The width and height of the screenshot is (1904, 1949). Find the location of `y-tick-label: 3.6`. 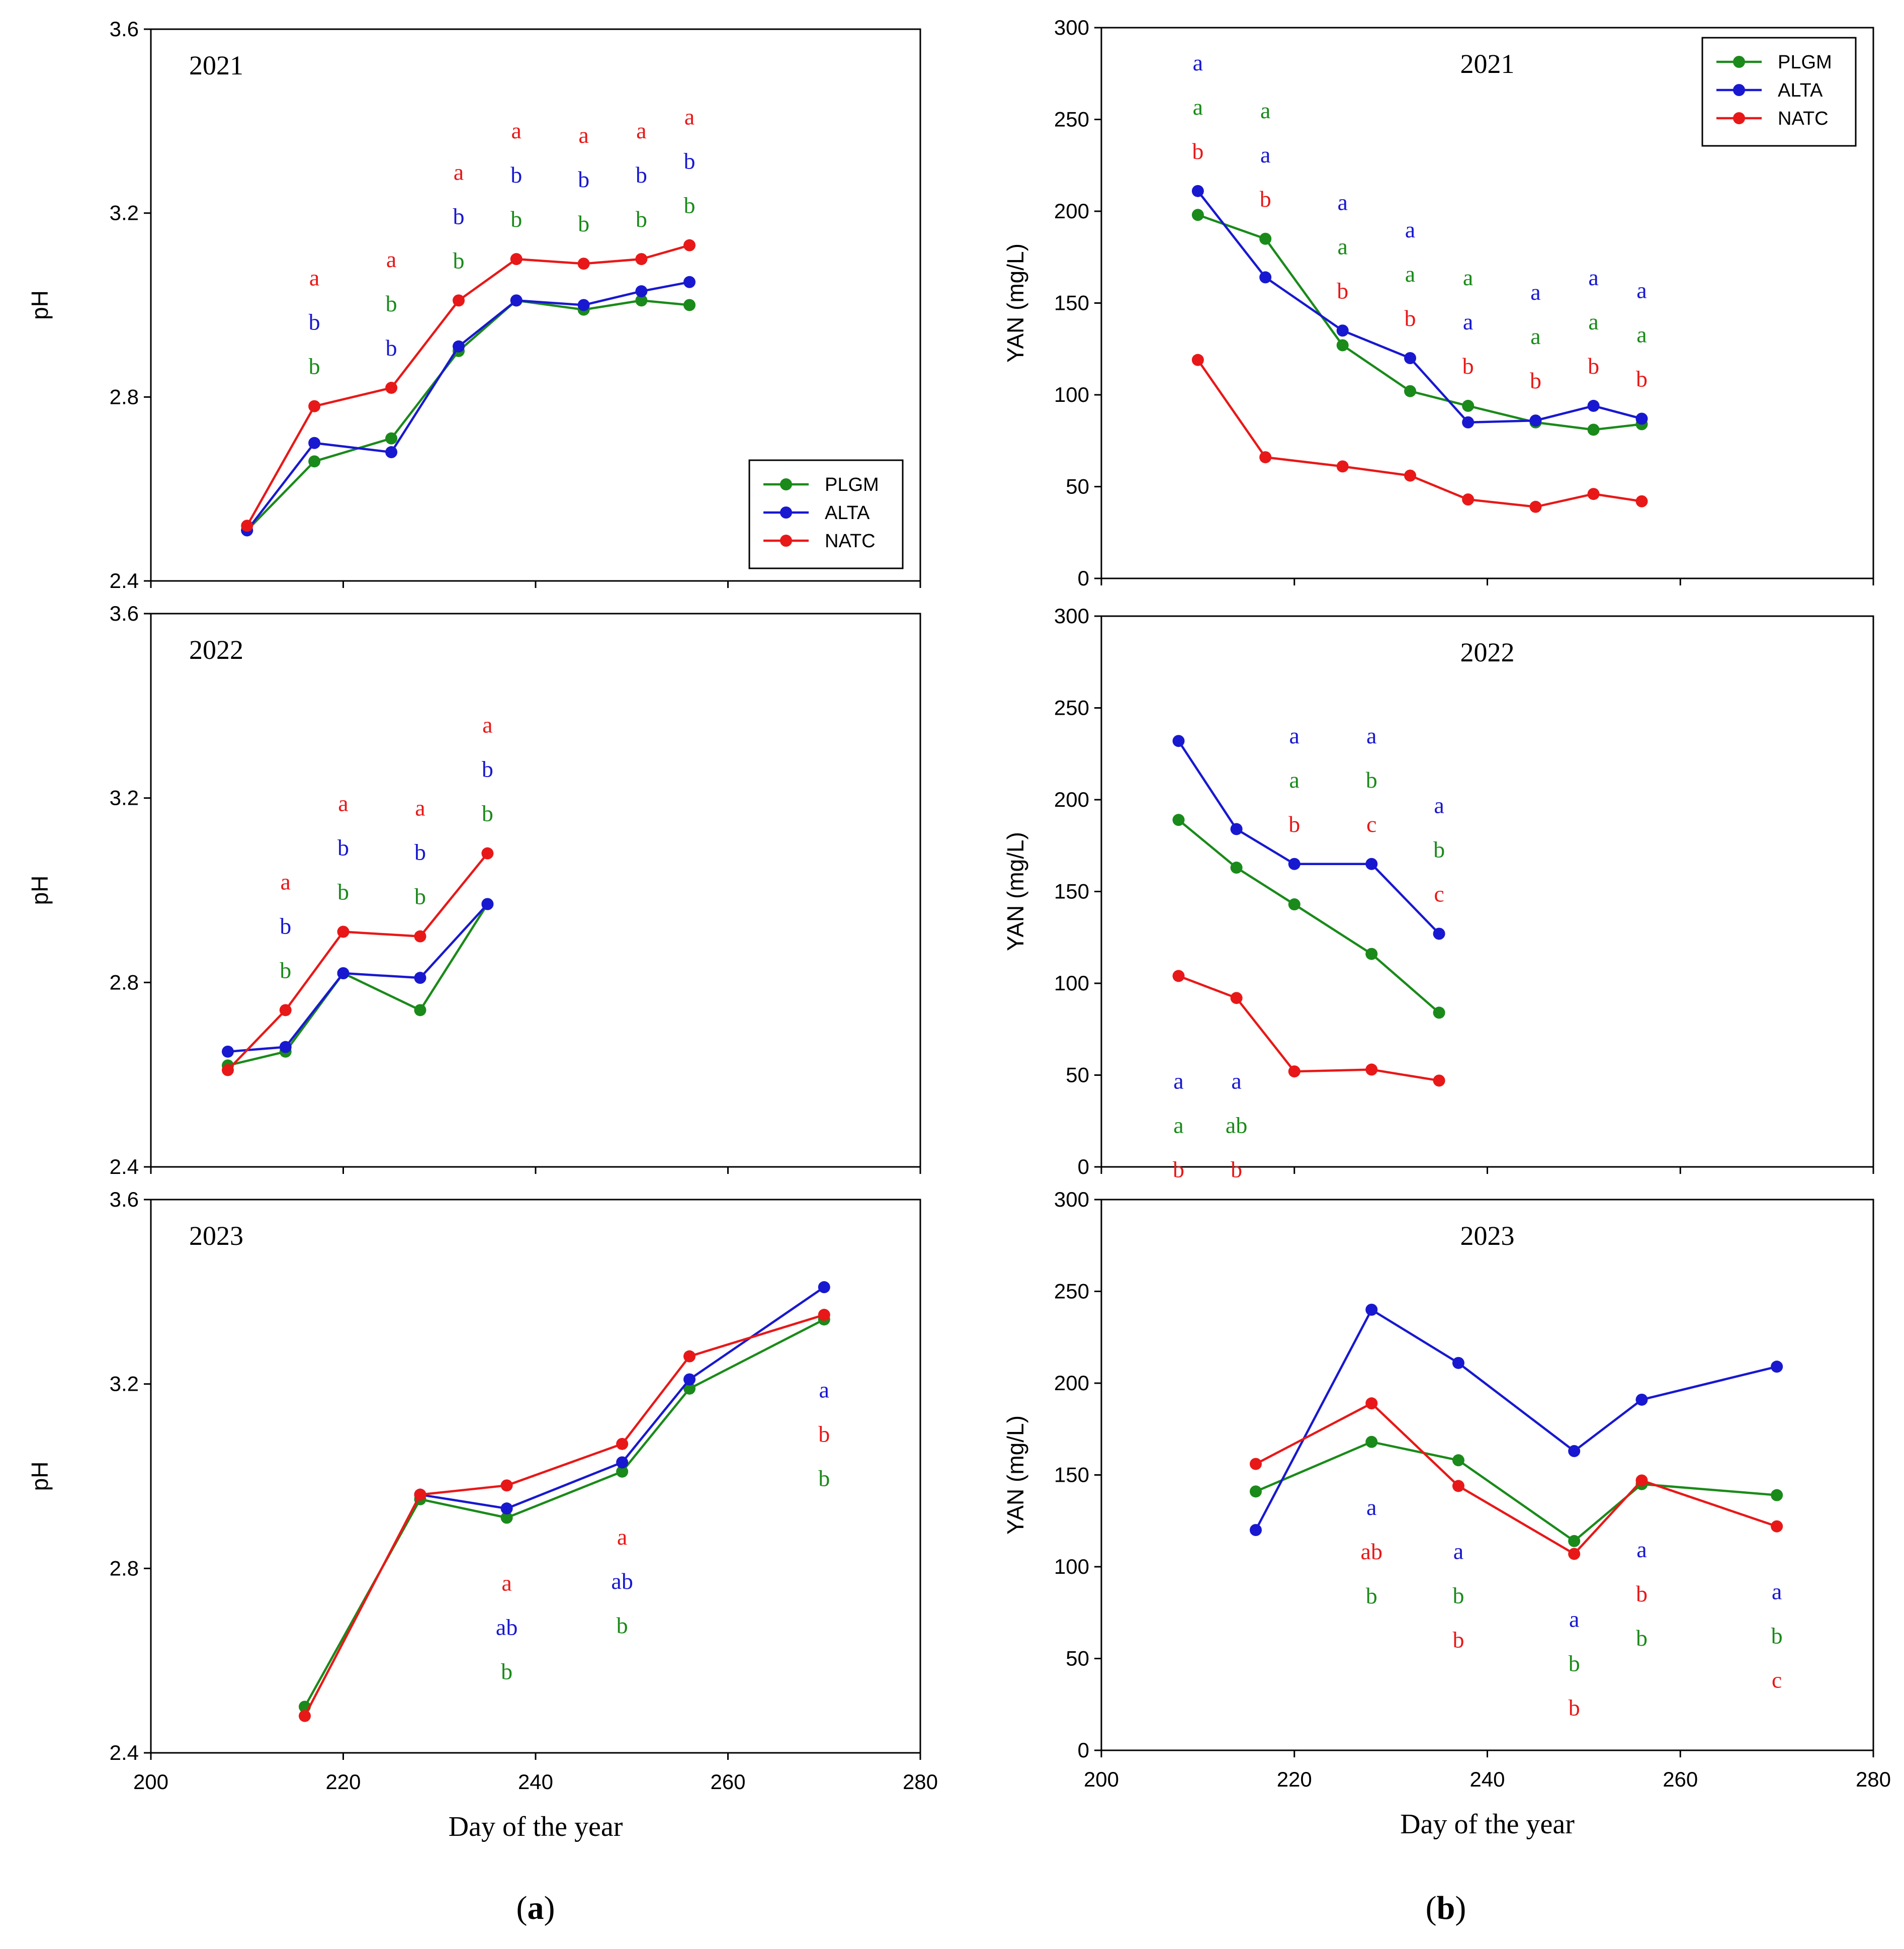

y-tick-label: 3.6 is located at coordinates (124, 1199).